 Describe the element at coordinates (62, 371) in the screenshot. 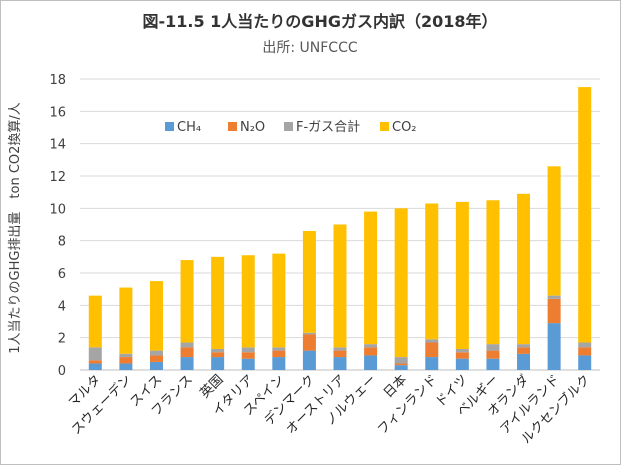

I see `y-tick-label: 0` at that location.